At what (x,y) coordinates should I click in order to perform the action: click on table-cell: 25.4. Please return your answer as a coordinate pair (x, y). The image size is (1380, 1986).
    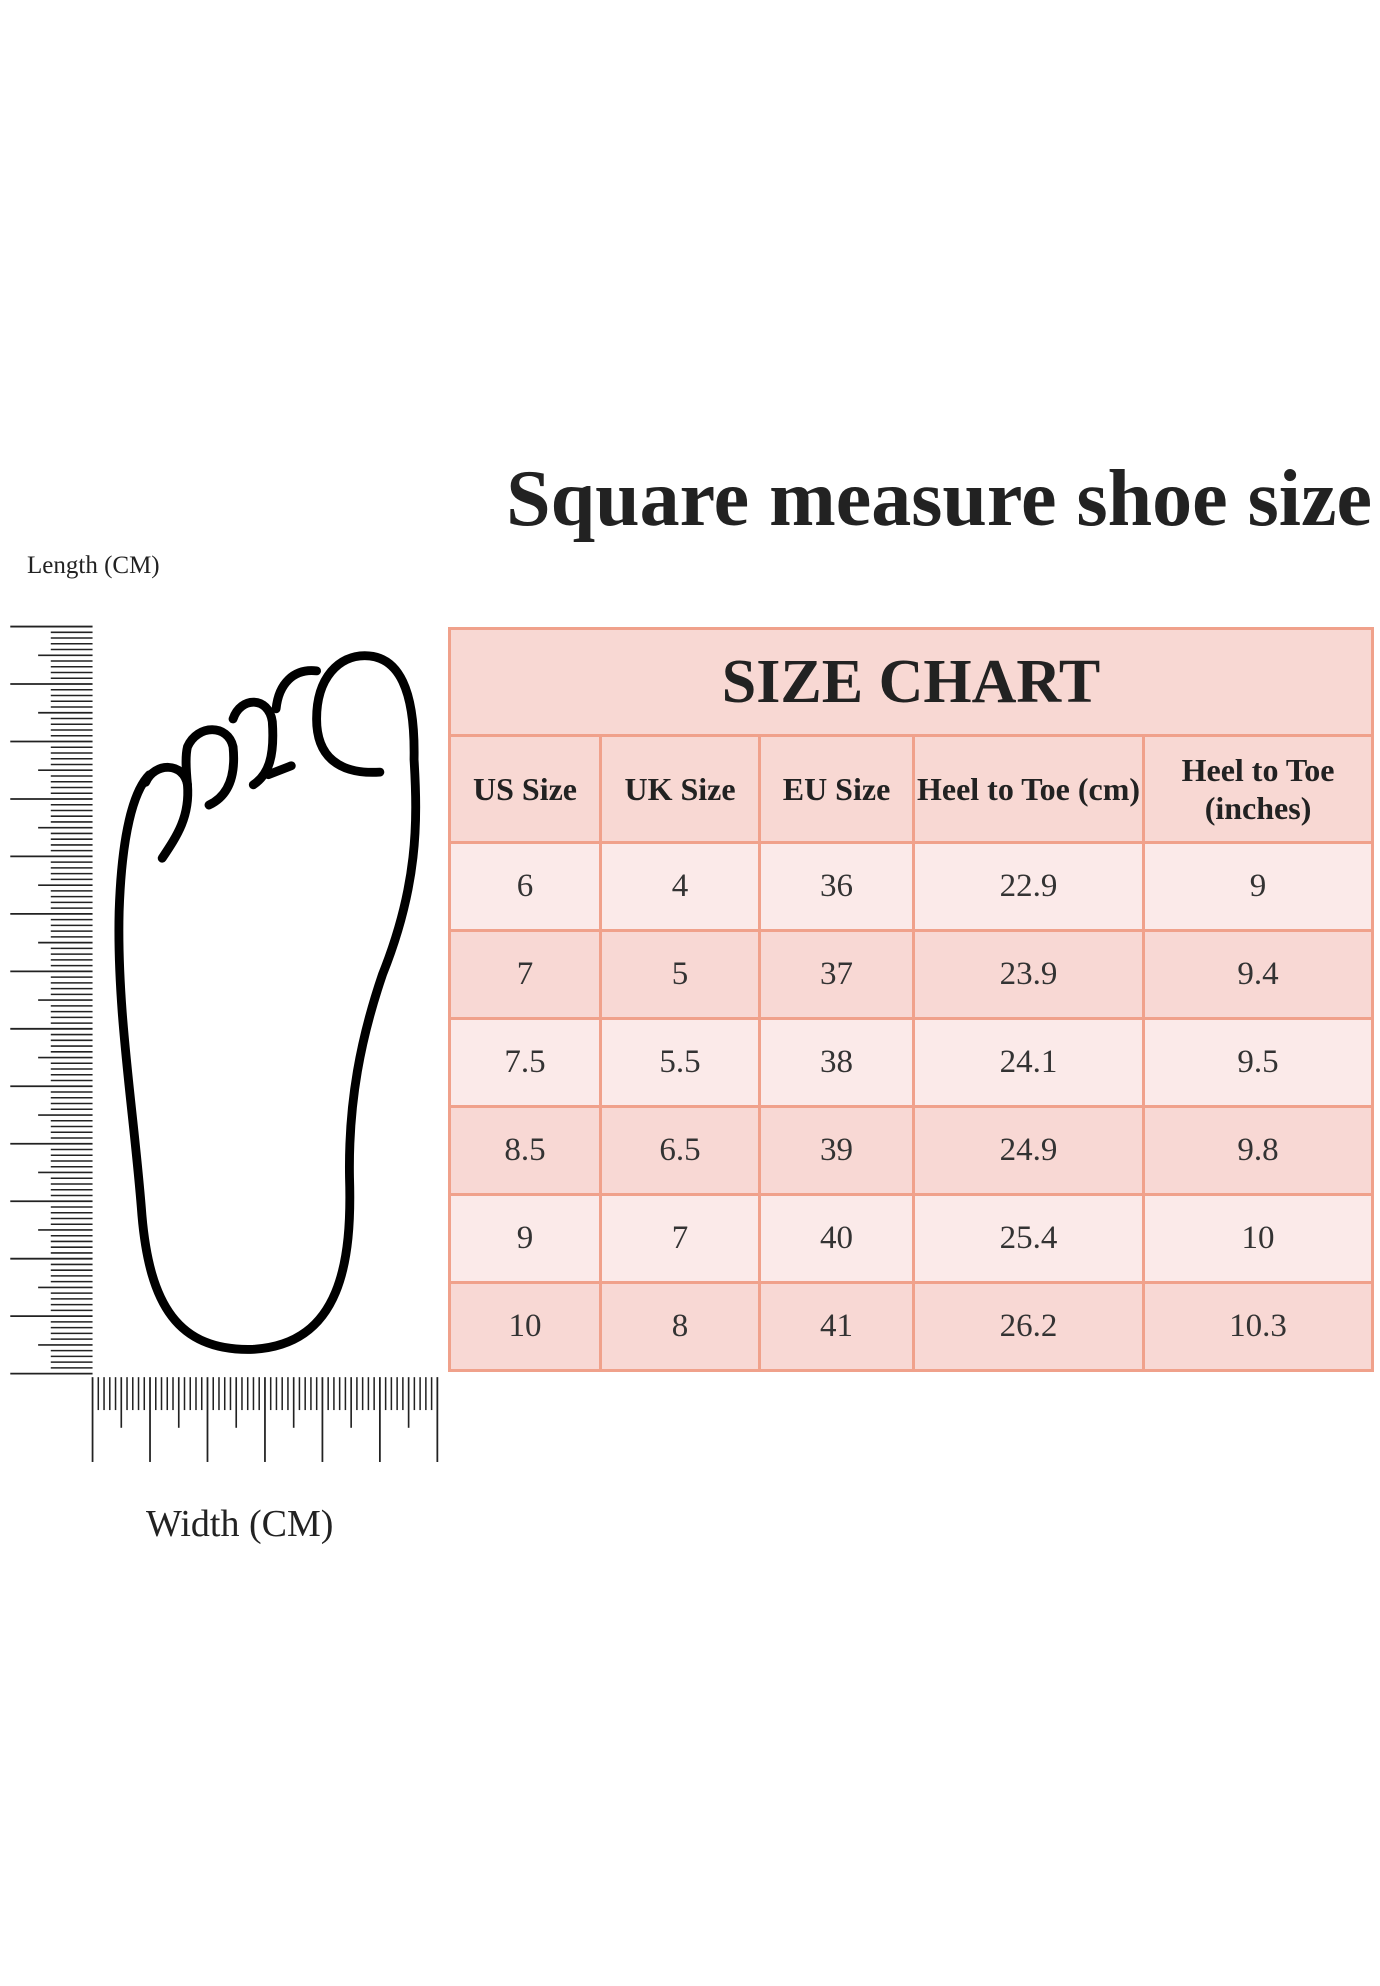
    Looking at the image, I should click on (1028, 1238).